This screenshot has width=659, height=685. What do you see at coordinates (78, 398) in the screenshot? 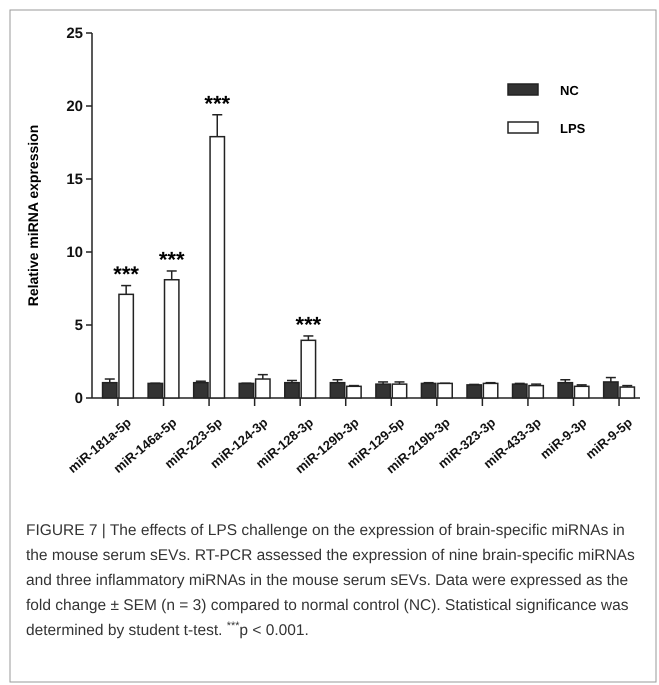
I see `y-tick-label: 0` at bounding box center [78, 398].